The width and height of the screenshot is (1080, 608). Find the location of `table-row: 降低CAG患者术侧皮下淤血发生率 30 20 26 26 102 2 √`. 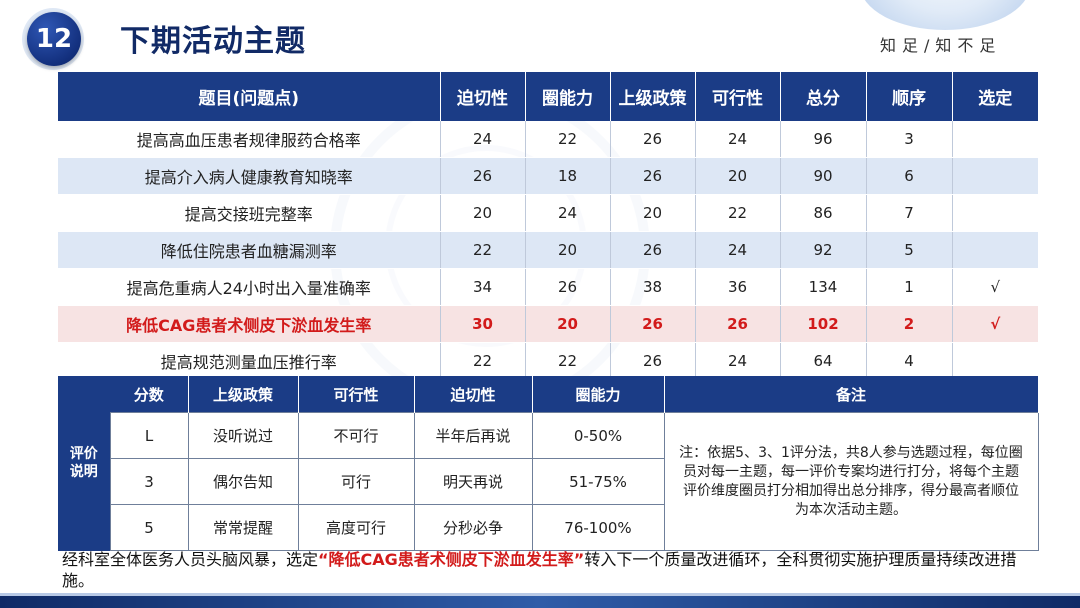

table-row: 降低CAG患者术侧皮下淤血发生率 30 20 26 26 102 2 √ is located at coordinates (548, 324).